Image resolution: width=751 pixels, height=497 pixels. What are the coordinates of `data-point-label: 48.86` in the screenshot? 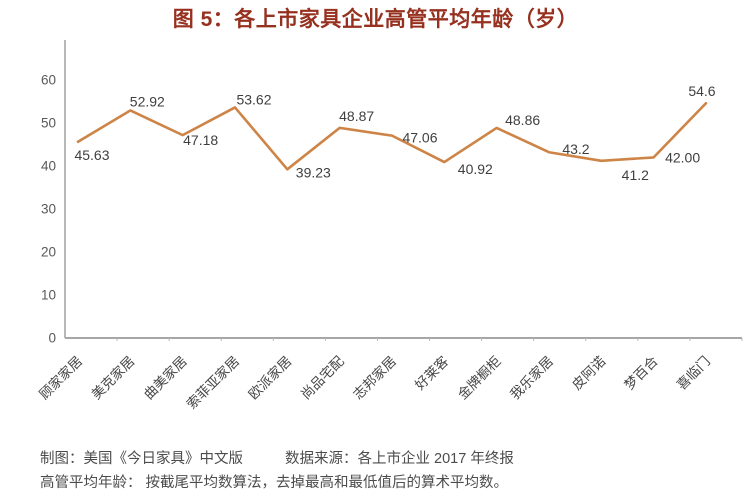 It's located at (522, 120).